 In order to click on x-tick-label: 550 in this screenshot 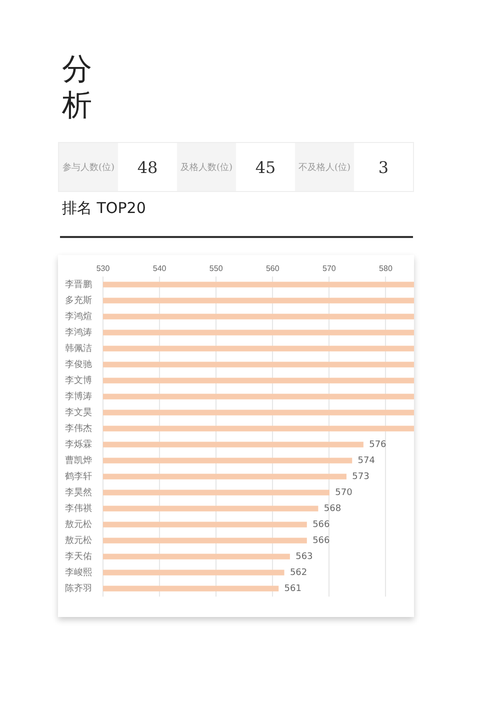, I will do `click(216, 269)`.